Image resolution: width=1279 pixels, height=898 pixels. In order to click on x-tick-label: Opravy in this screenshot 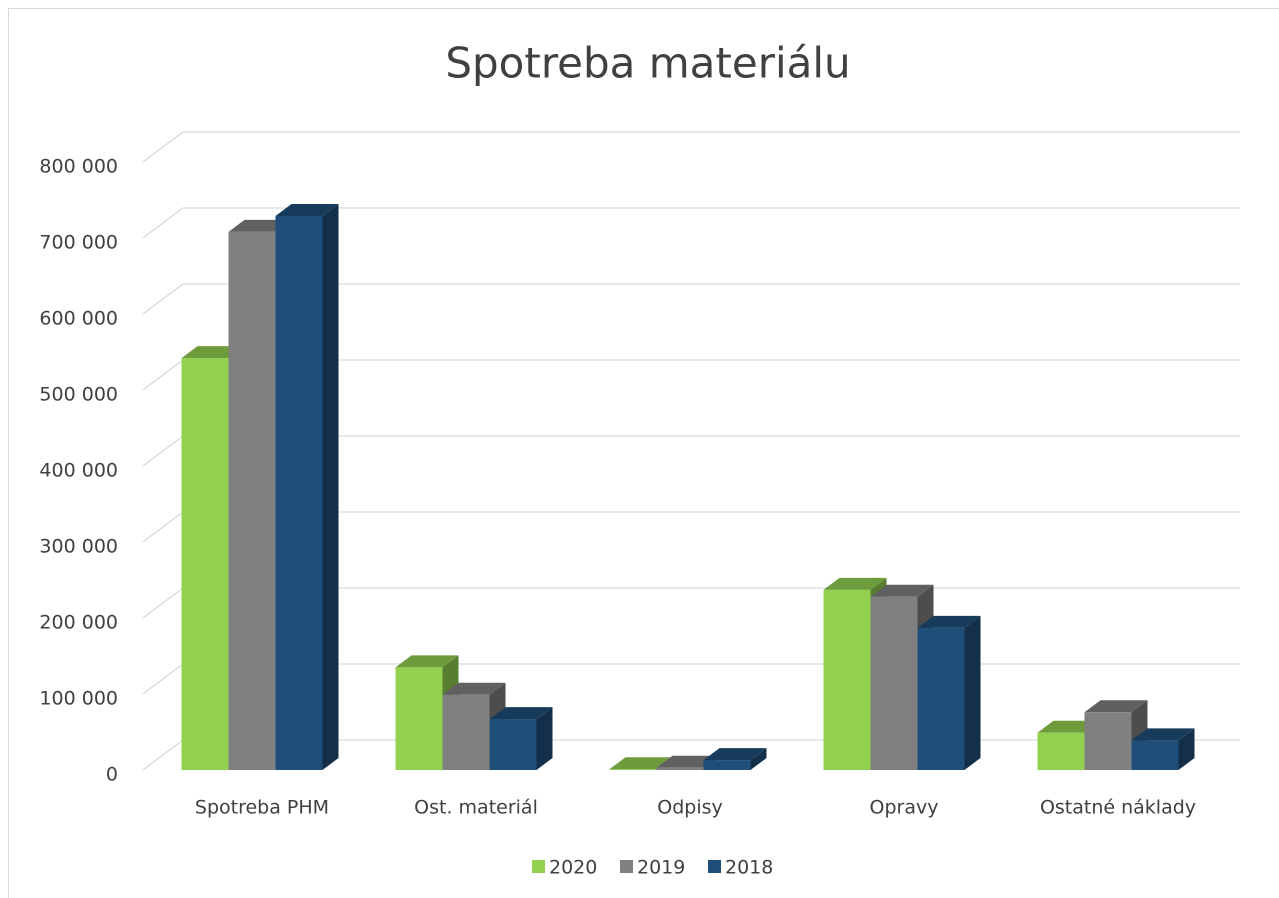, I will do `click(904, 808)`.